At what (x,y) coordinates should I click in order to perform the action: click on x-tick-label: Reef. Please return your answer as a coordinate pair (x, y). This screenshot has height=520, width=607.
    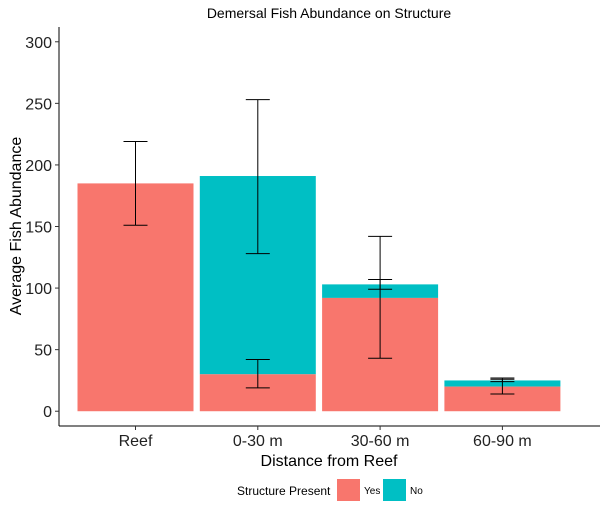
    Looking at the image, I should click on (136, 441).